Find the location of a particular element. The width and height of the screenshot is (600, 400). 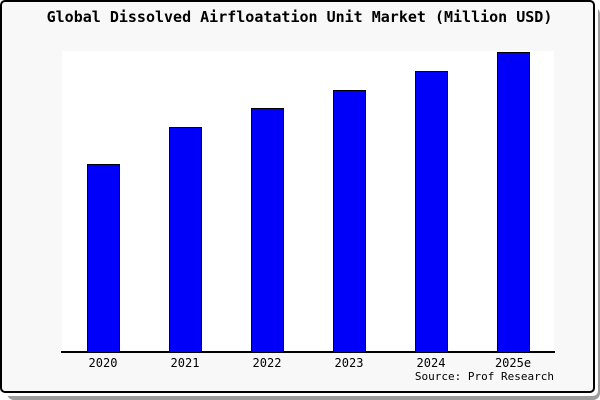

bar-2020 is located at coordinates (103, 258).